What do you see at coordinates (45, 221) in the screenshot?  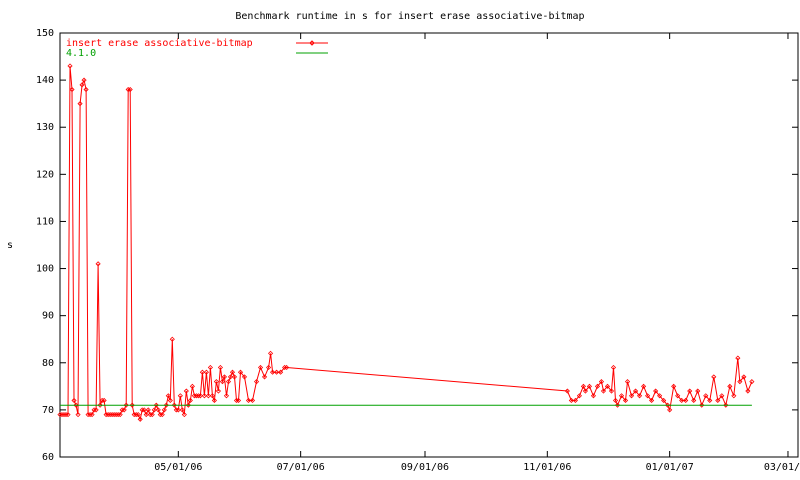 I see `y-tick-label: 110` at bounding box center [45, 221].